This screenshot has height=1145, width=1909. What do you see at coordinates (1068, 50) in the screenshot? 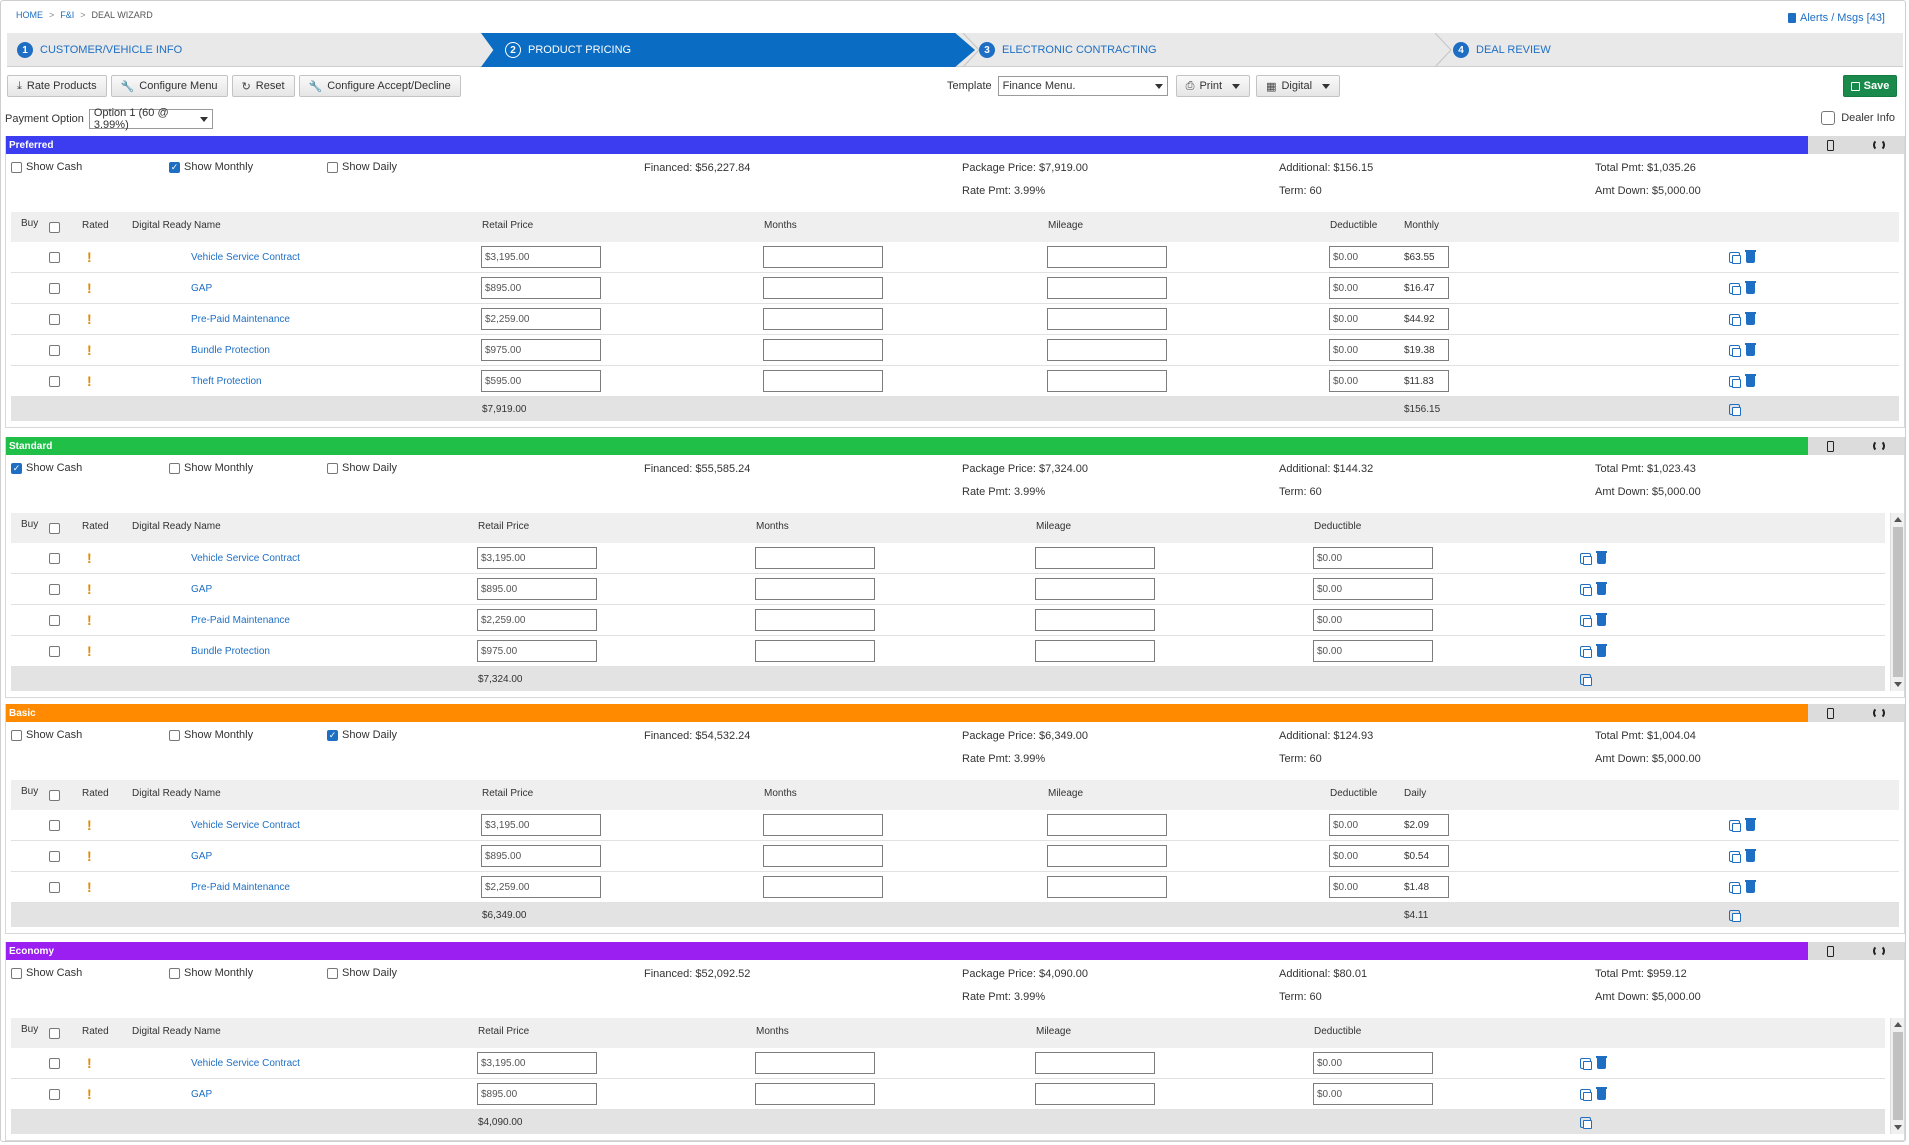
I see `wizard-step-3: 3 ELECTRONIC CONTRACTING` at bounding box center [1068, 50].